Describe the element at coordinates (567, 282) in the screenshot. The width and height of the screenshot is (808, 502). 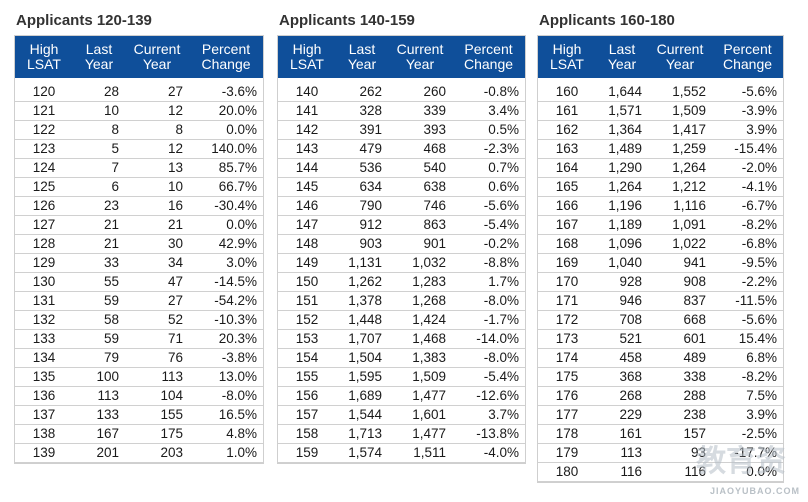
I see `table-cell: 170` at that location.